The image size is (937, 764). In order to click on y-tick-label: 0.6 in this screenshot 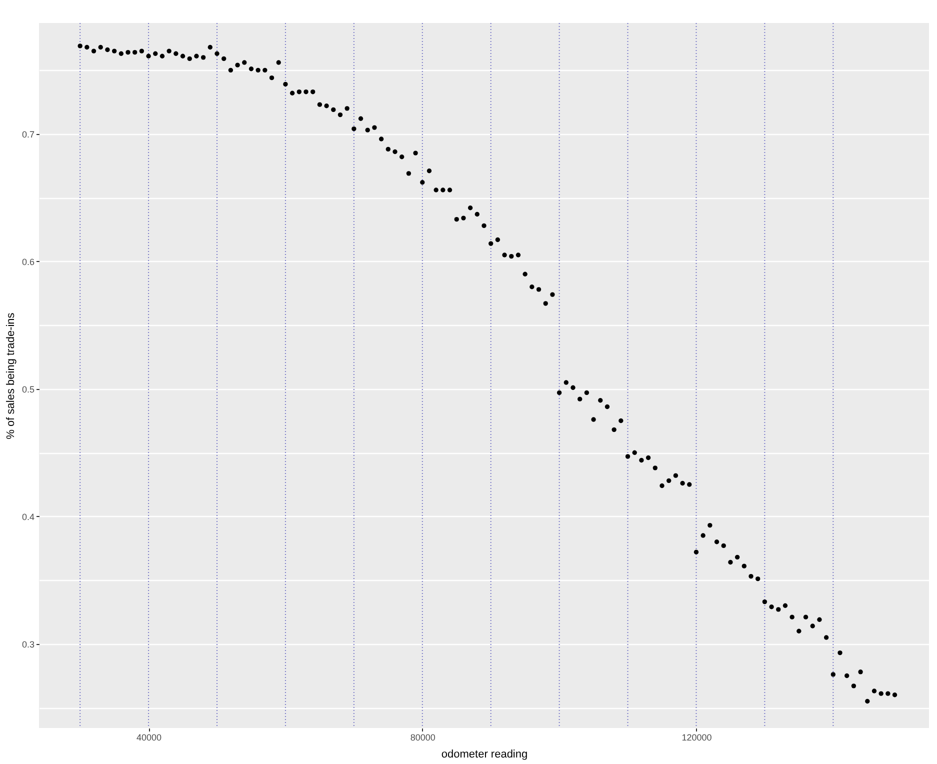, I will do `click(28, 261)`.